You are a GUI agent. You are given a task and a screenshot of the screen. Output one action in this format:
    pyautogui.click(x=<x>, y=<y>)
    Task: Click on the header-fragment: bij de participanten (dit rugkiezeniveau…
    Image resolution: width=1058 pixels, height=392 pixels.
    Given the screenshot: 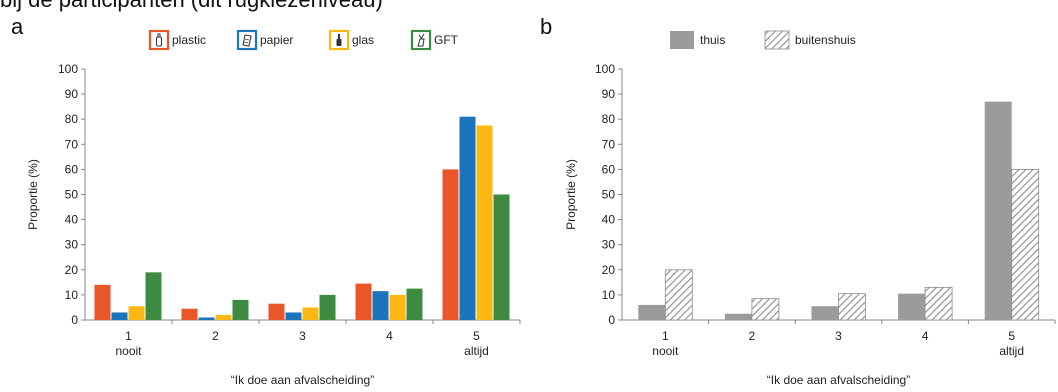 What is the action you would take?
    pyautogui.click(x=191, y=6)
    